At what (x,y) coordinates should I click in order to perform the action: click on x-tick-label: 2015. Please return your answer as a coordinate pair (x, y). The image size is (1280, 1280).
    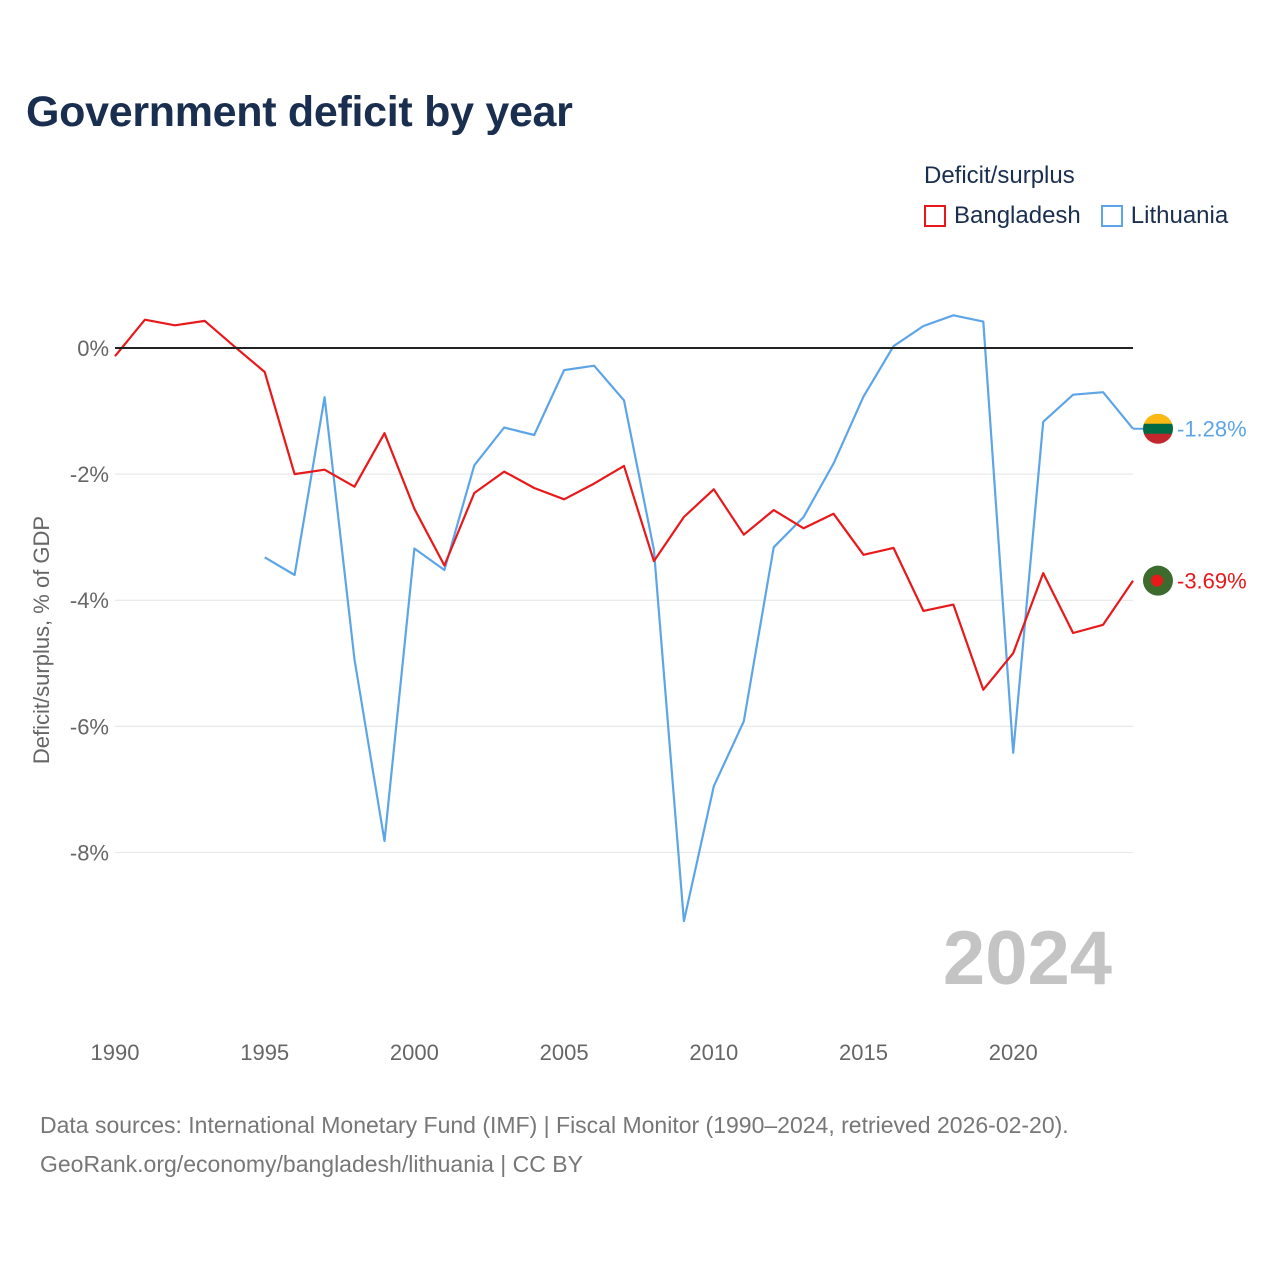
    Looking at the image, I should click on (863, 1052).